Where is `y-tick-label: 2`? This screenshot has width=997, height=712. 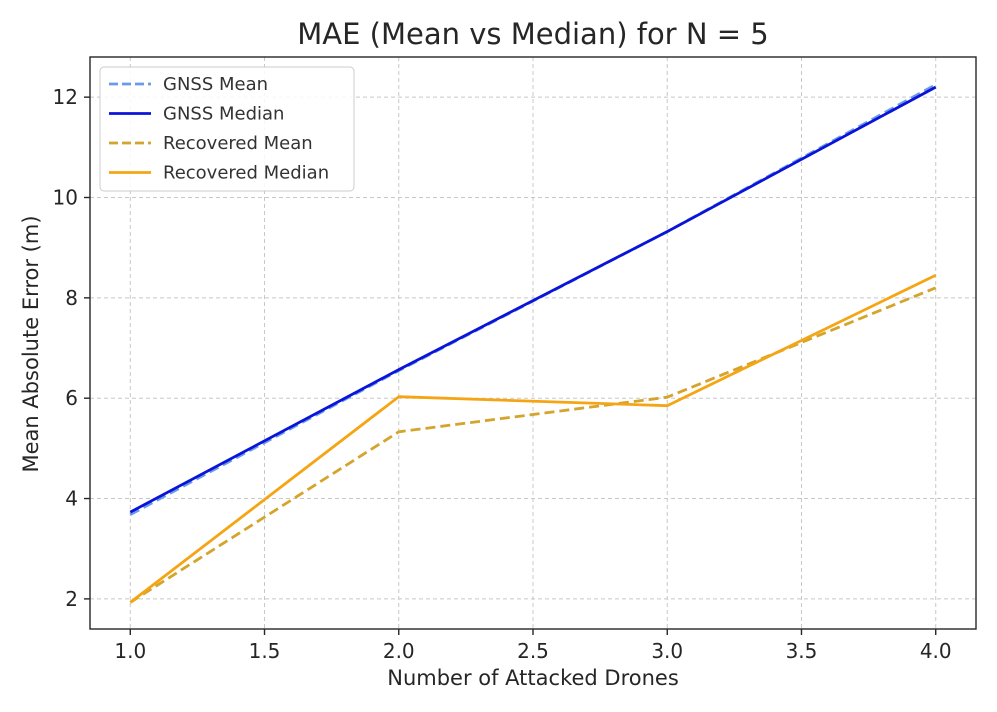 y-tick-label: 2 is located at coordinates (71, 599).